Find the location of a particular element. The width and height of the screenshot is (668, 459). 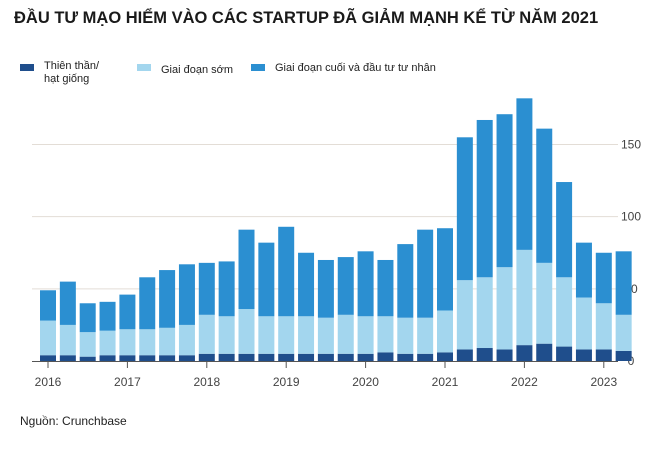

legend-swatch-early is located at coordinates (144, 67).